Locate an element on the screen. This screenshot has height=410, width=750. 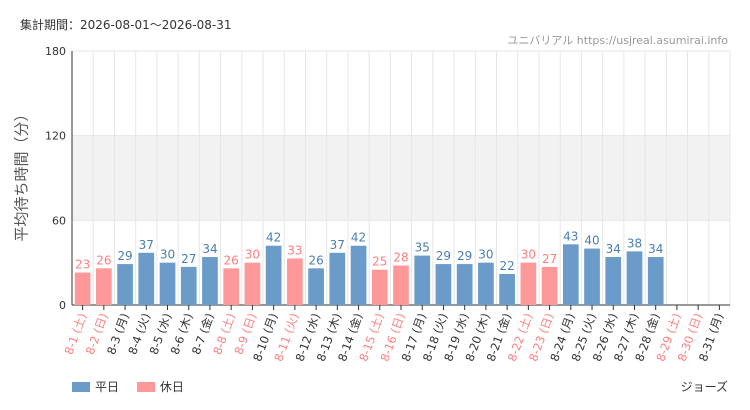
bar-value-label: 43 is located at coordinates (570, 236).